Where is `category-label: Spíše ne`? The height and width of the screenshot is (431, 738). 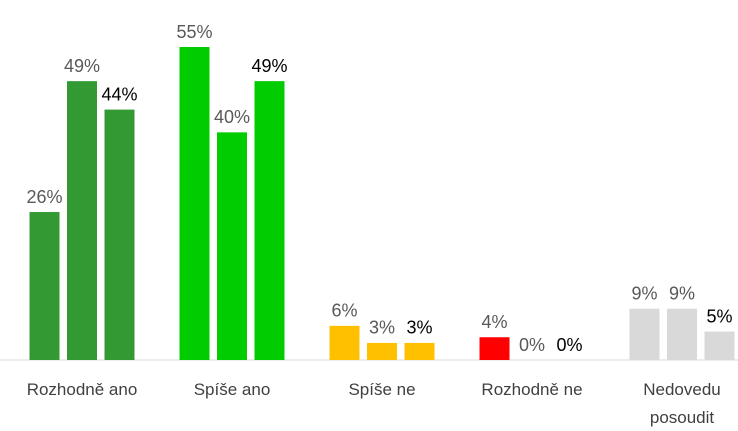
category-label: Spíše ne is located at coordinates (382, 389).